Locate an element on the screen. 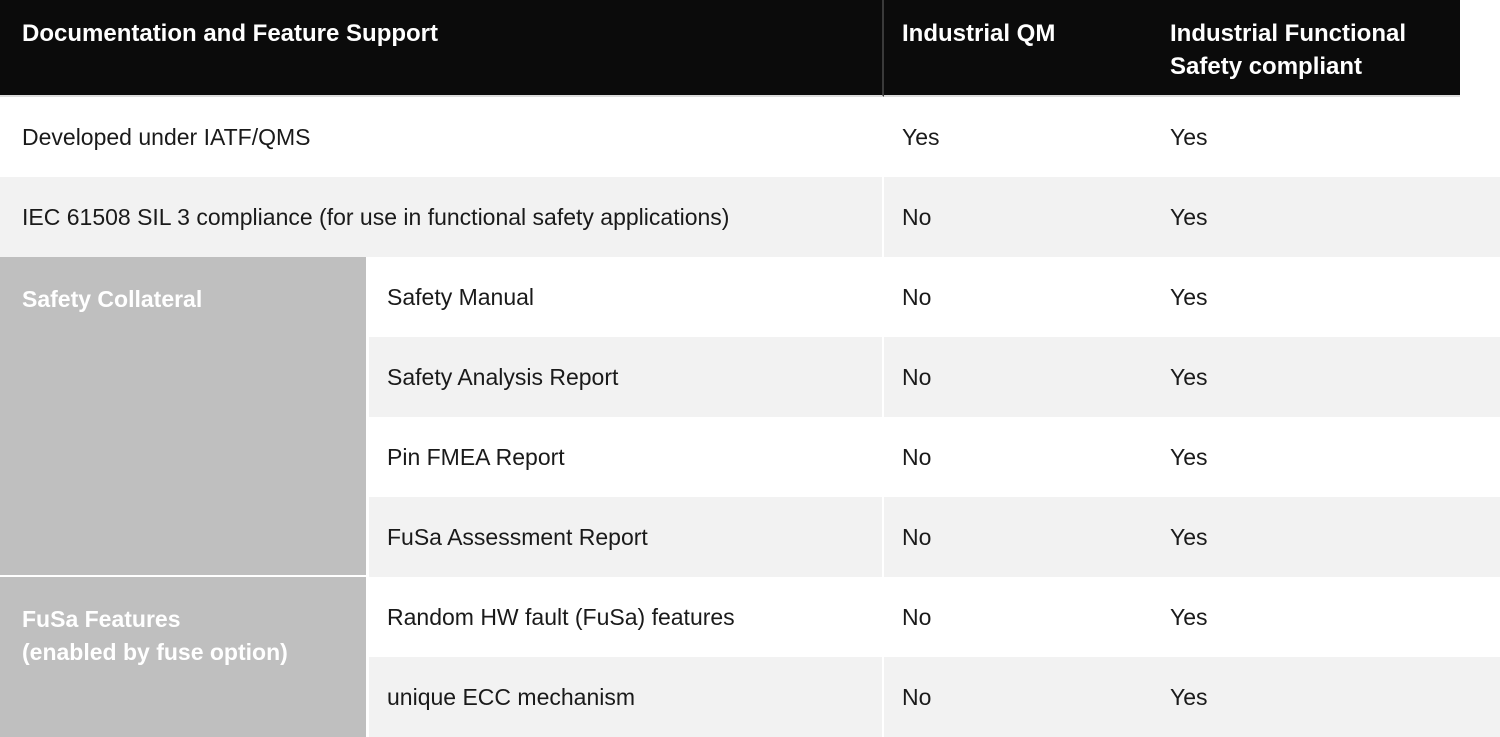  row-label-safety-manual: Safety Manual is located at coordinates (626, 297).